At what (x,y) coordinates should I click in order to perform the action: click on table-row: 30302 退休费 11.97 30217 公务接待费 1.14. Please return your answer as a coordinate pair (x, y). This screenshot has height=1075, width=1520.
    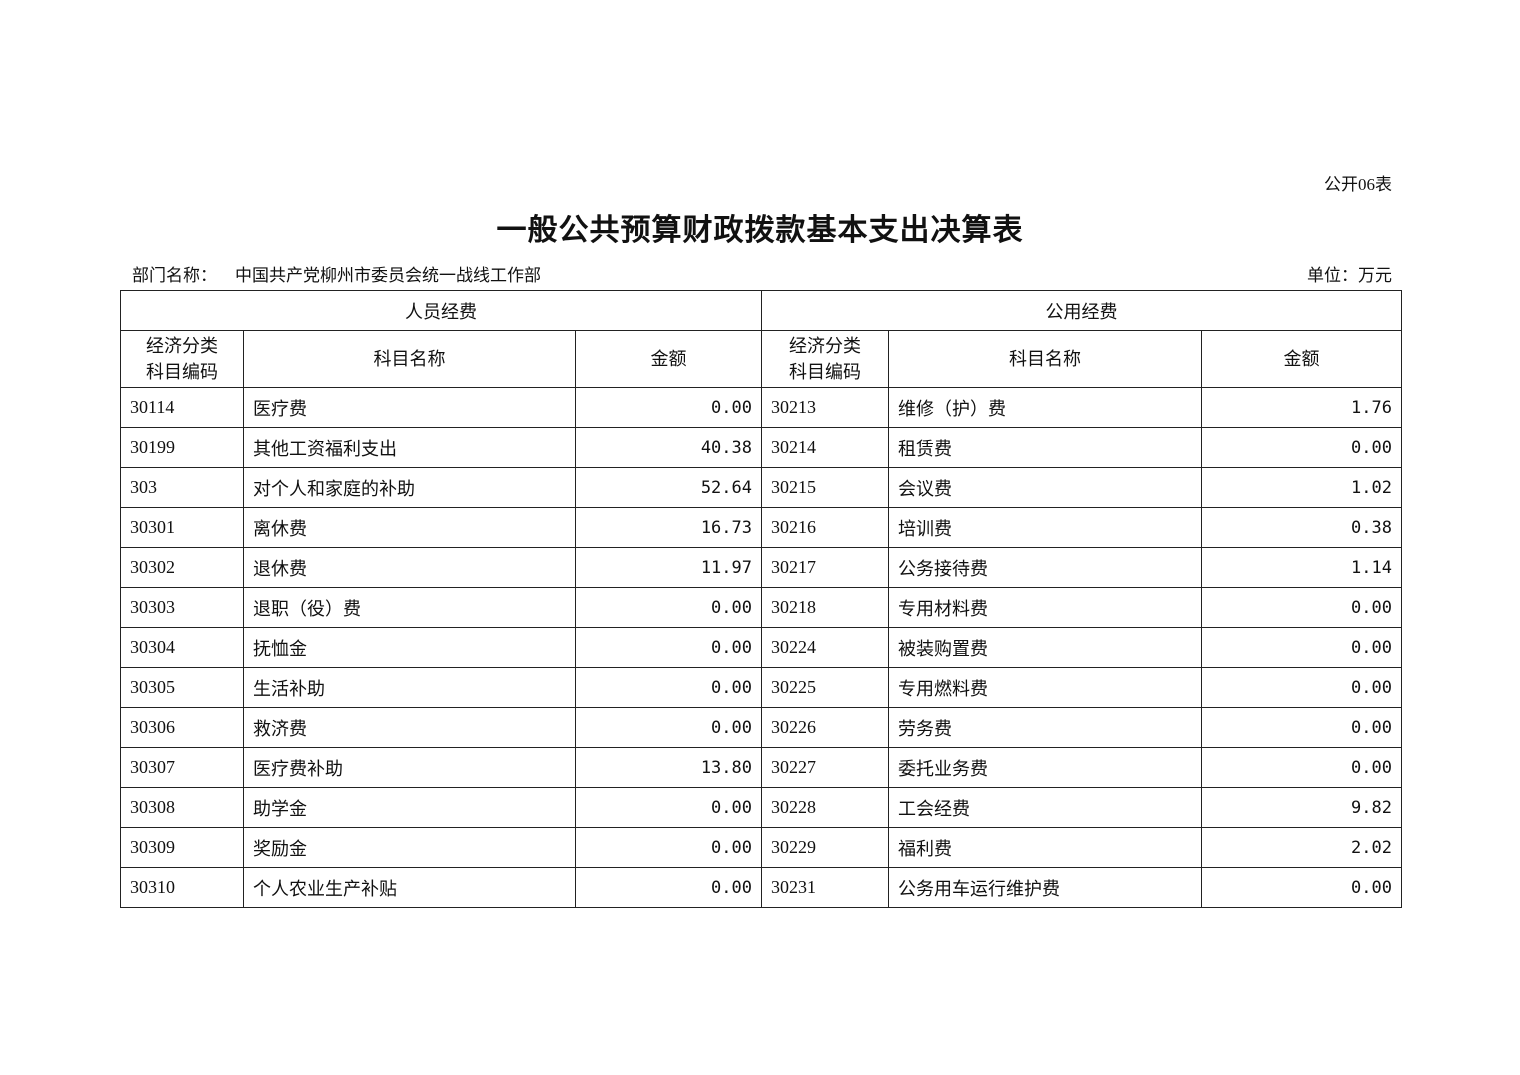
    Looking at the image, I should click on (761, 567).